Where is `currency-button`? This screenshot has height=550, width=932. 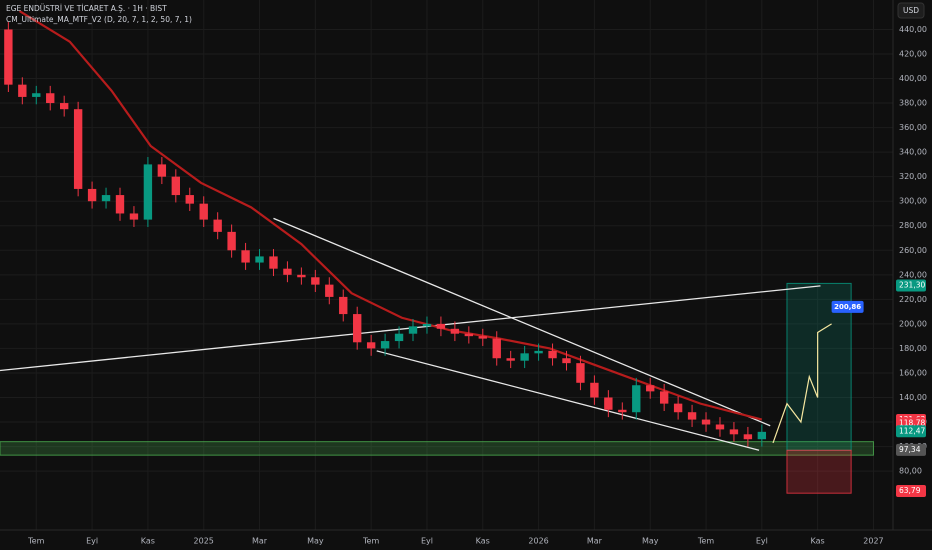 currency-button is located at coordinates (911, 10).